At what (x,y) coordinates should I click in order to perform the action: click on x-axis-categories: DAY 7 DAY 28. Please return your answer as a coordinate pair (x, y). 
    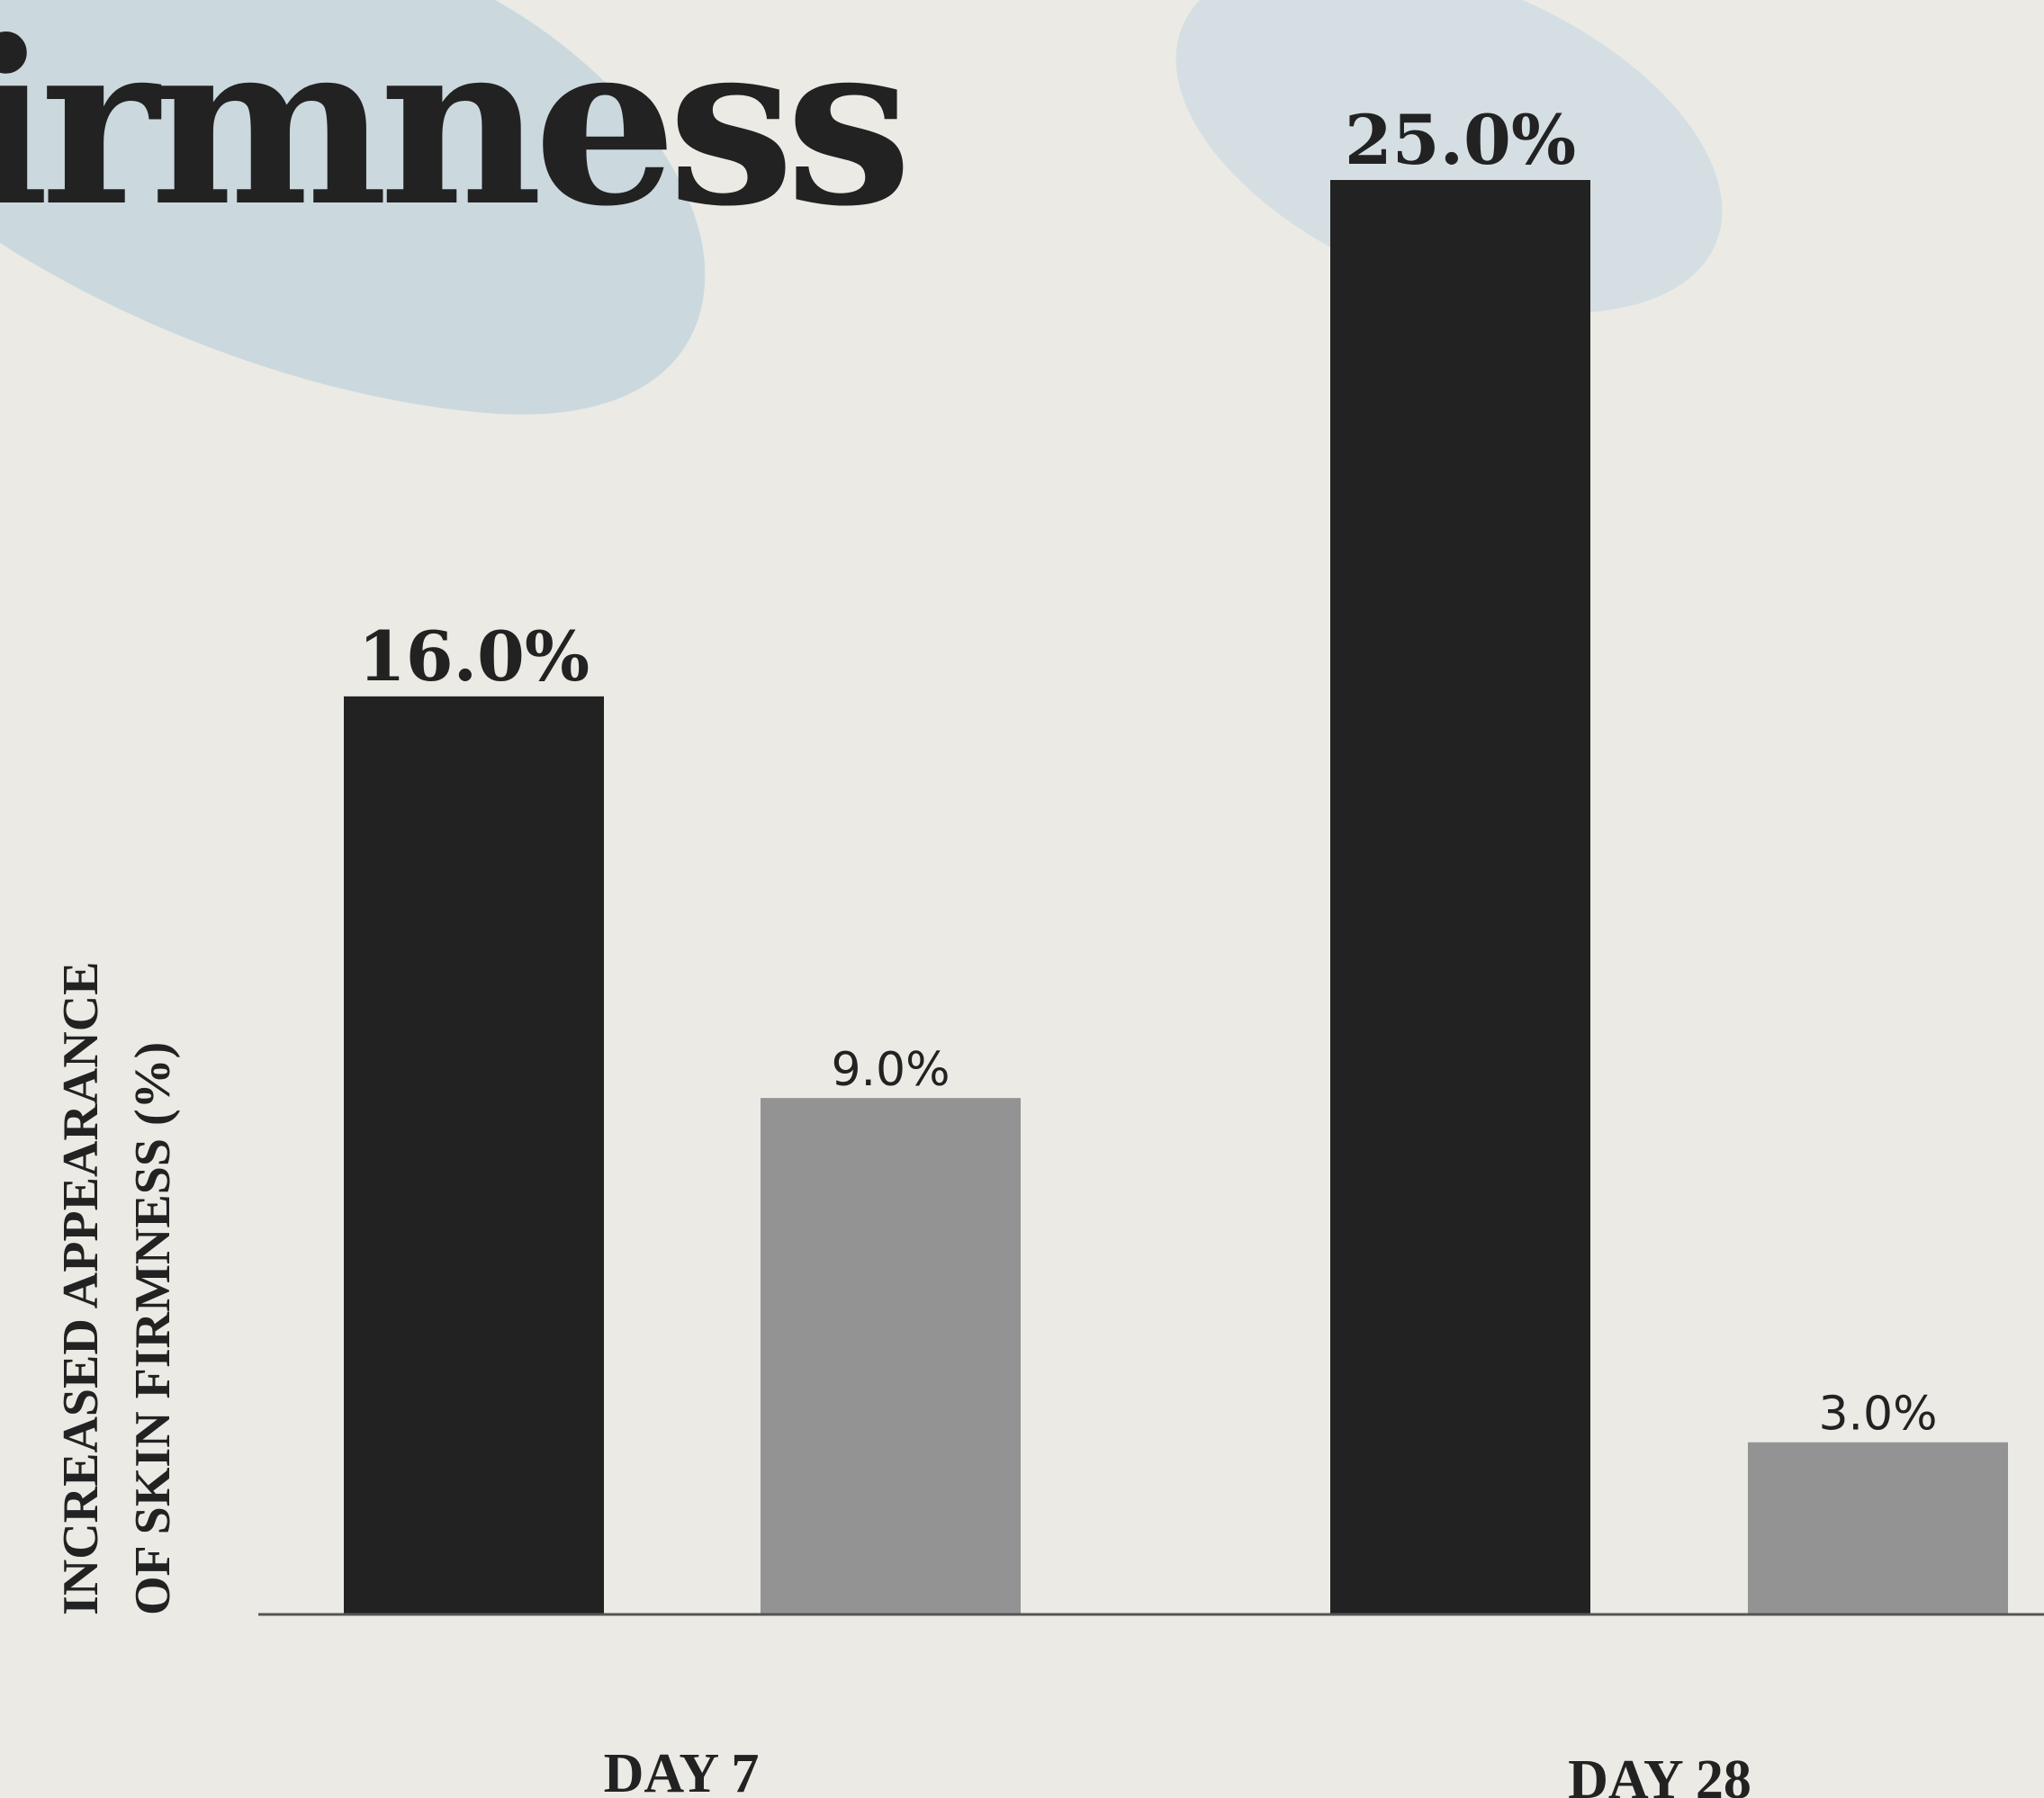
    Looking at the image, I should click on (1177, 1770).